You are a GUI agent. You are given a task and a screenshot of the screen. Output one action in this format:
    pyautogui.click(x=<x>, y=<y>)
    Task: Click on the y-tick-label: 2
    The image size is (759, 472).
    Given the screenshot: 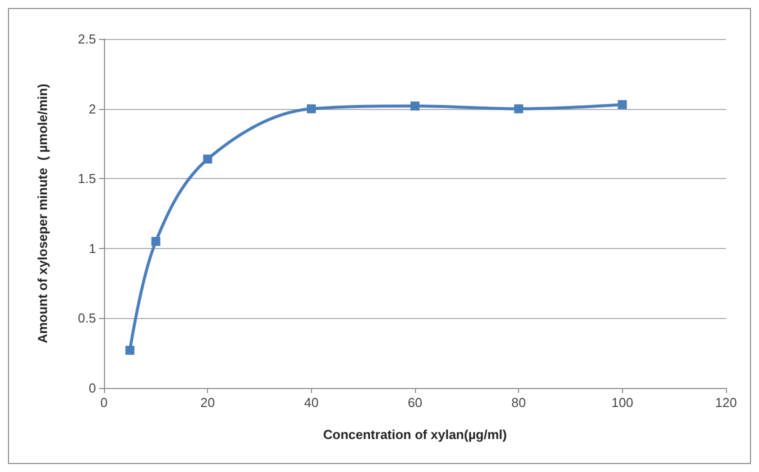 What is the action you would take?
    pyautogui.click(x=92, y=108)
    